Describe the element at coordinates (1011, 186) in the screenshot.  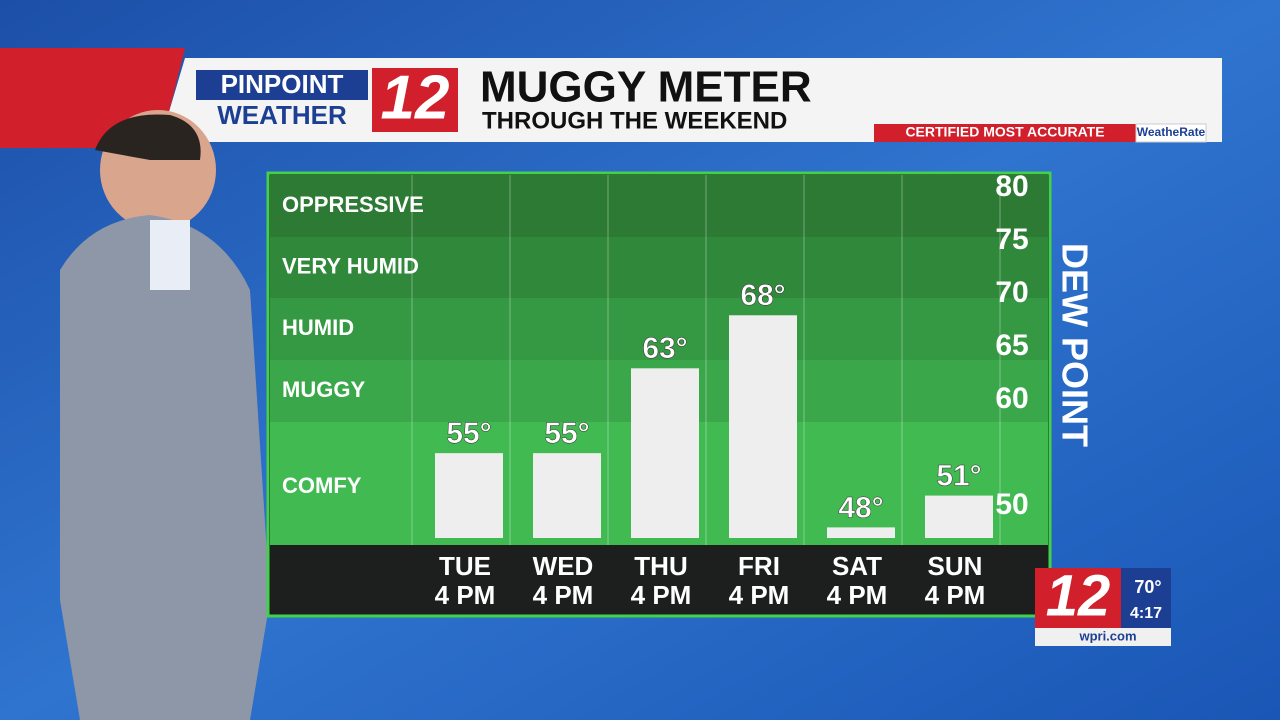
I see `y-tick-label: 80` at that location.